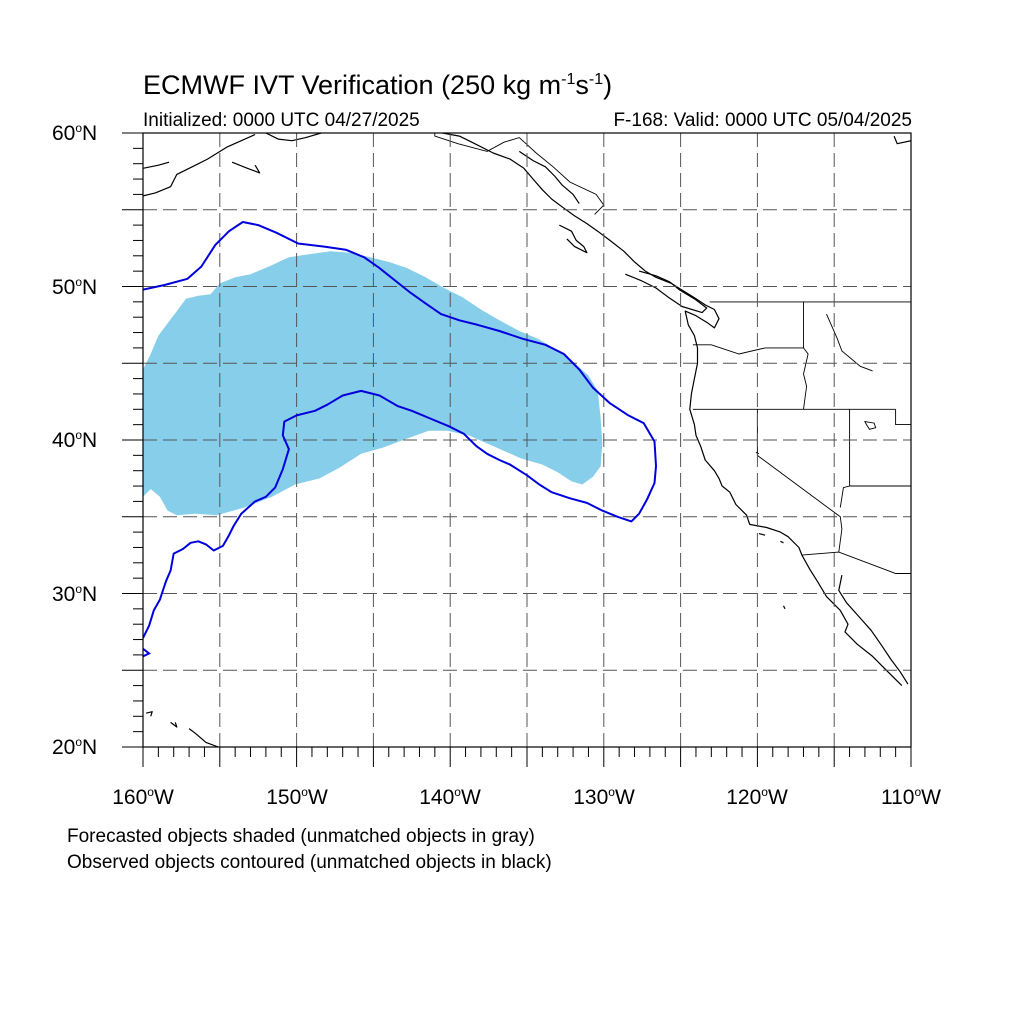 The height and width of the screenshot is (1024, 1024). I want to click on forecast-ivt-object, so click(373, 383).